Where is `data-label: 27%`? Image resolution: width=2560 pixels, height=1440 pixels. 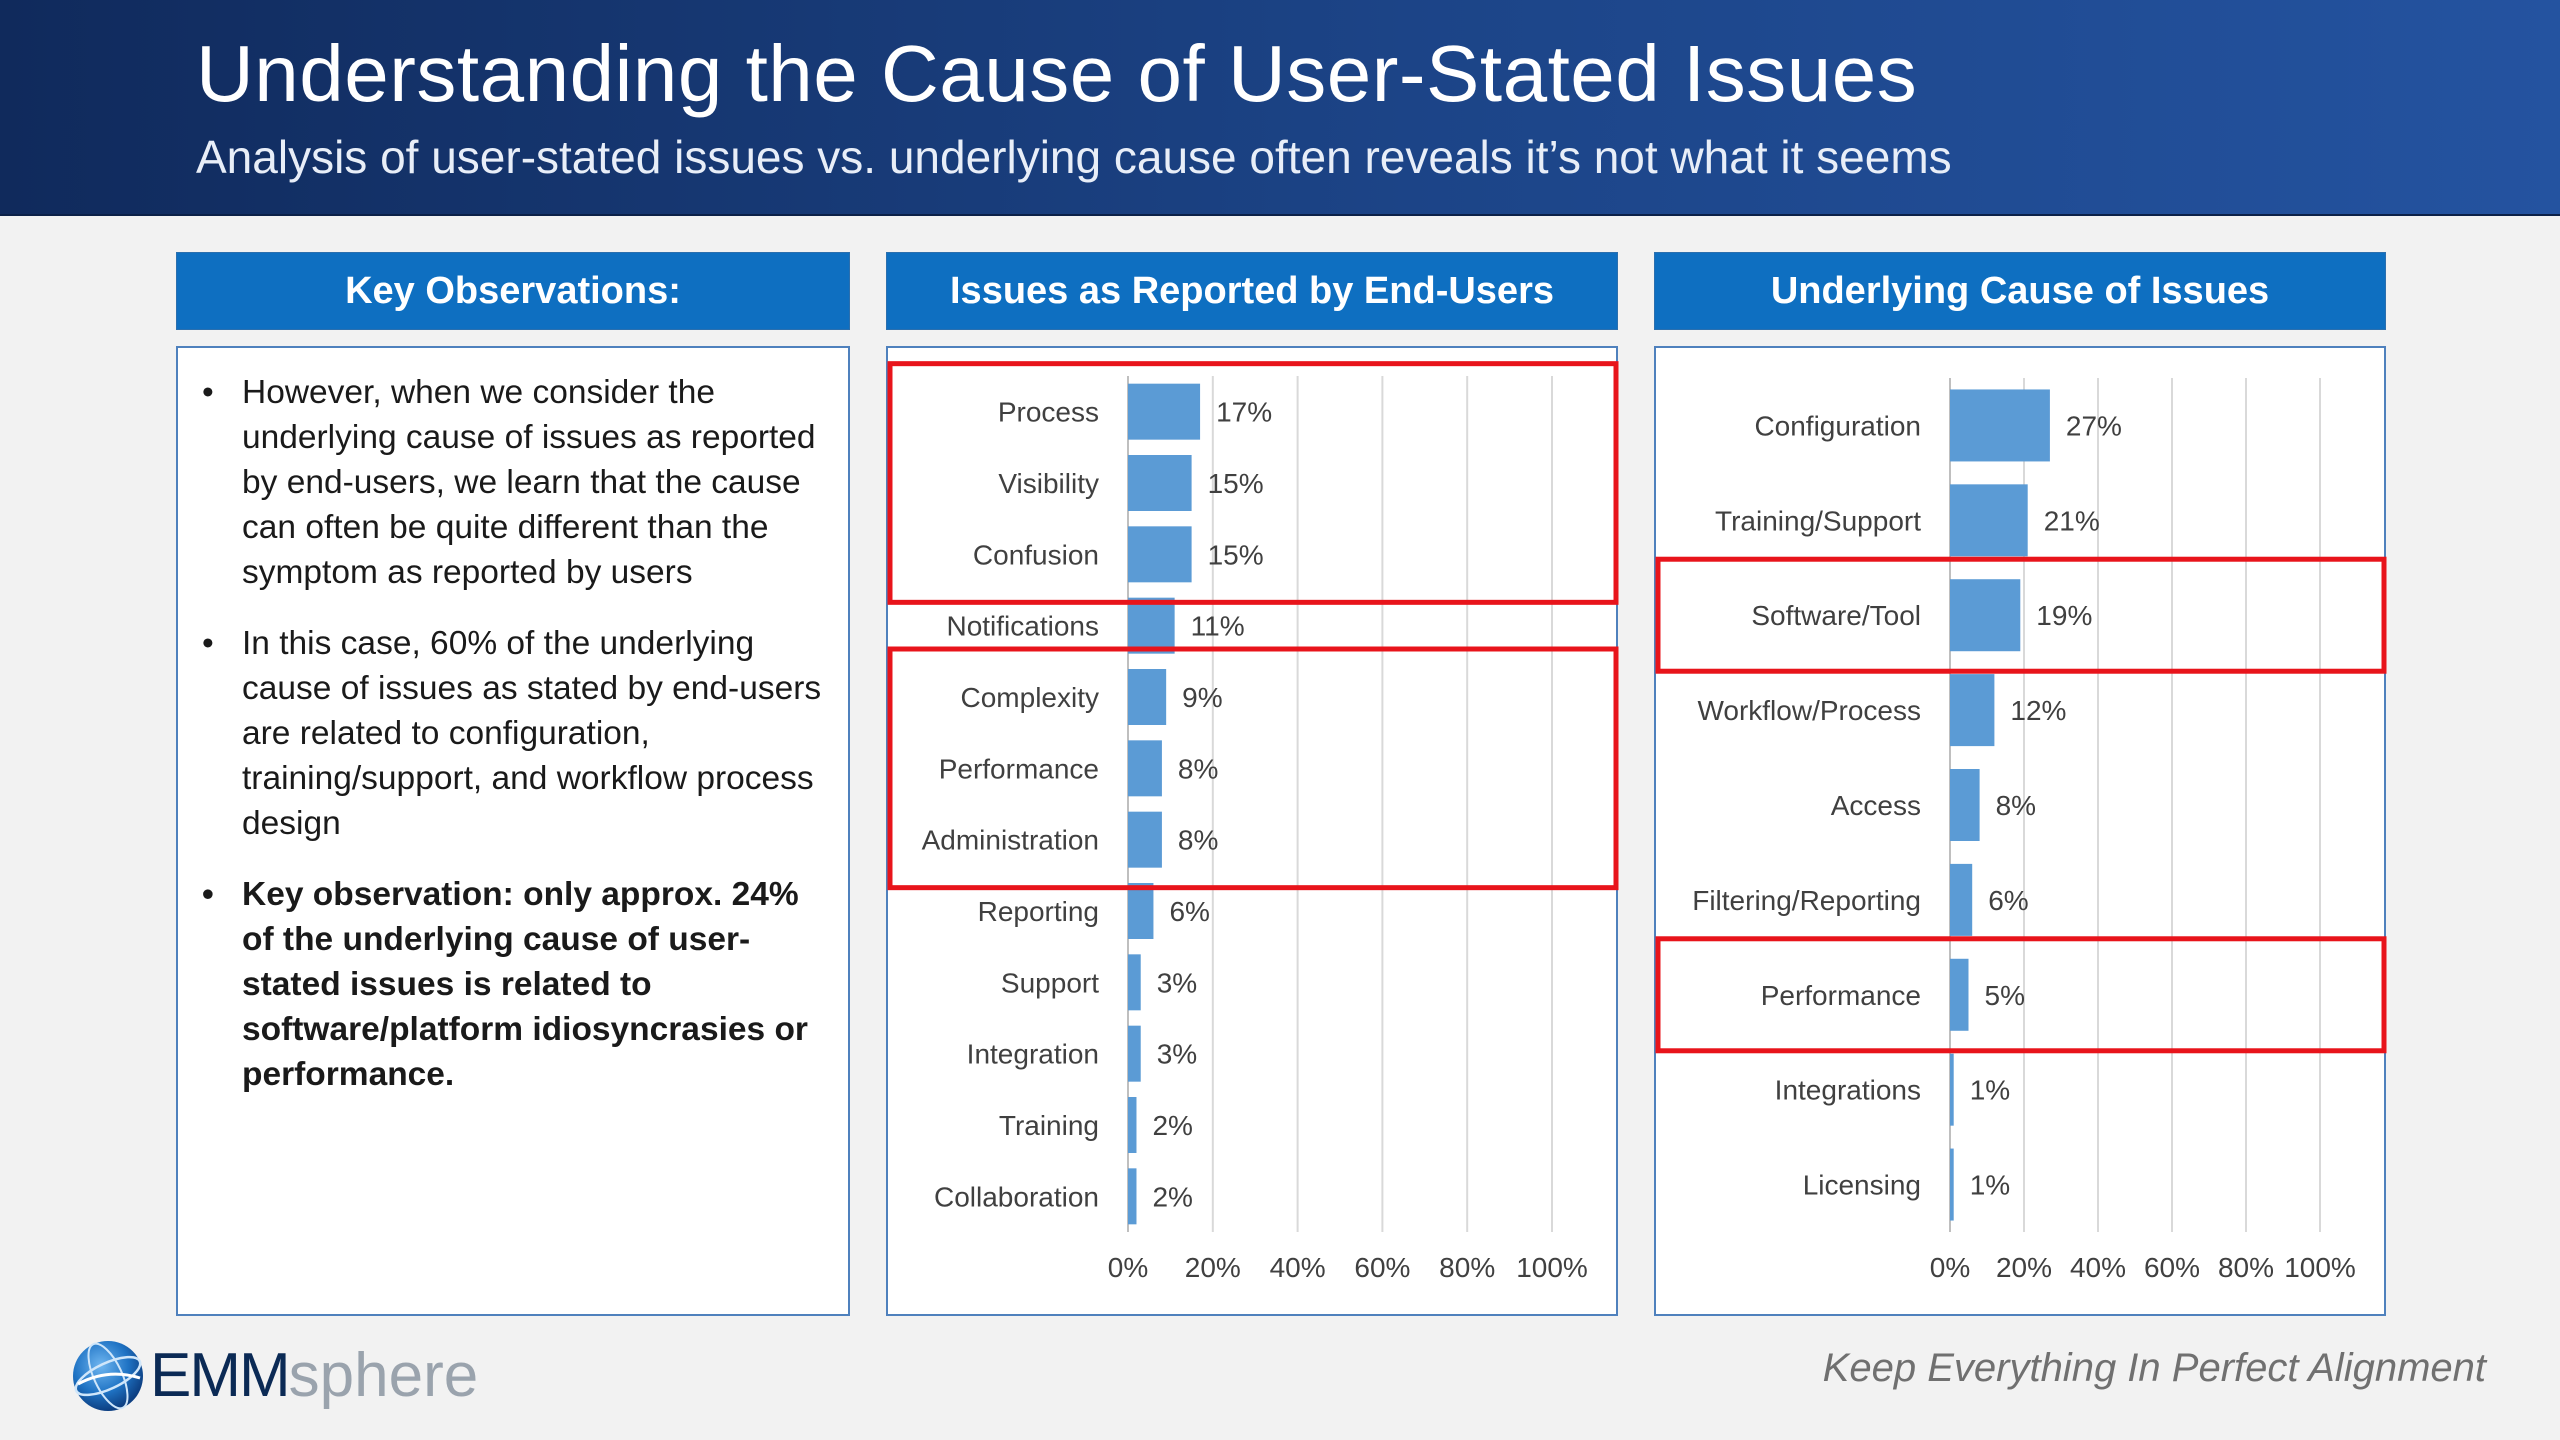 data-label: 27% is located at coordinates (2094, 425).